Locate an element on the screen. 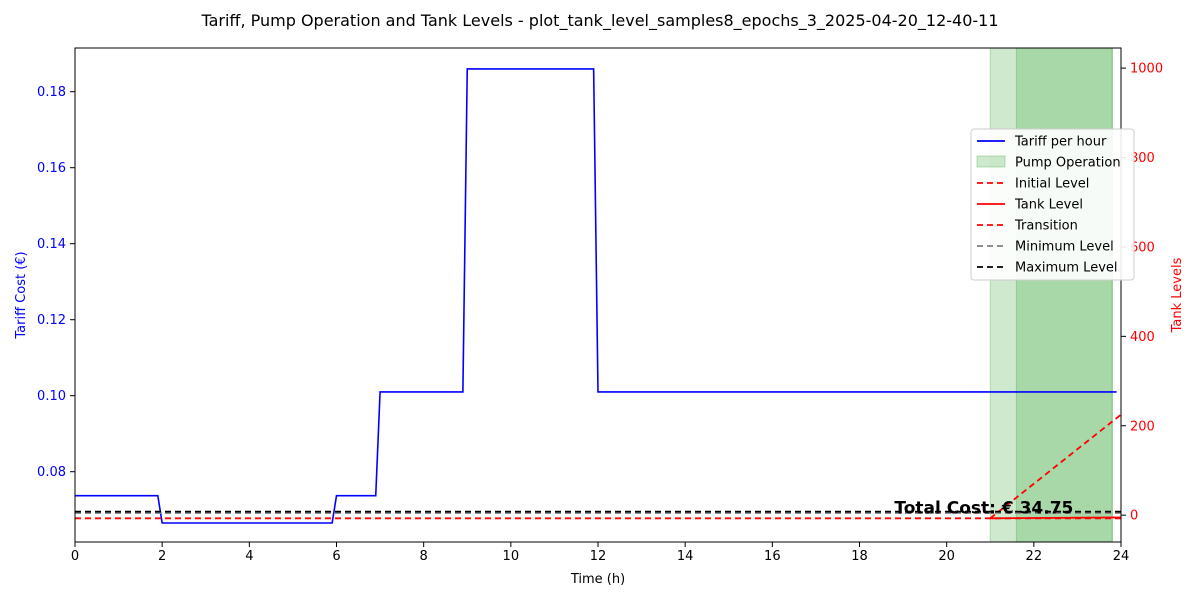  right-y-tick-label: 400 is located at coordinates (1142, 337).